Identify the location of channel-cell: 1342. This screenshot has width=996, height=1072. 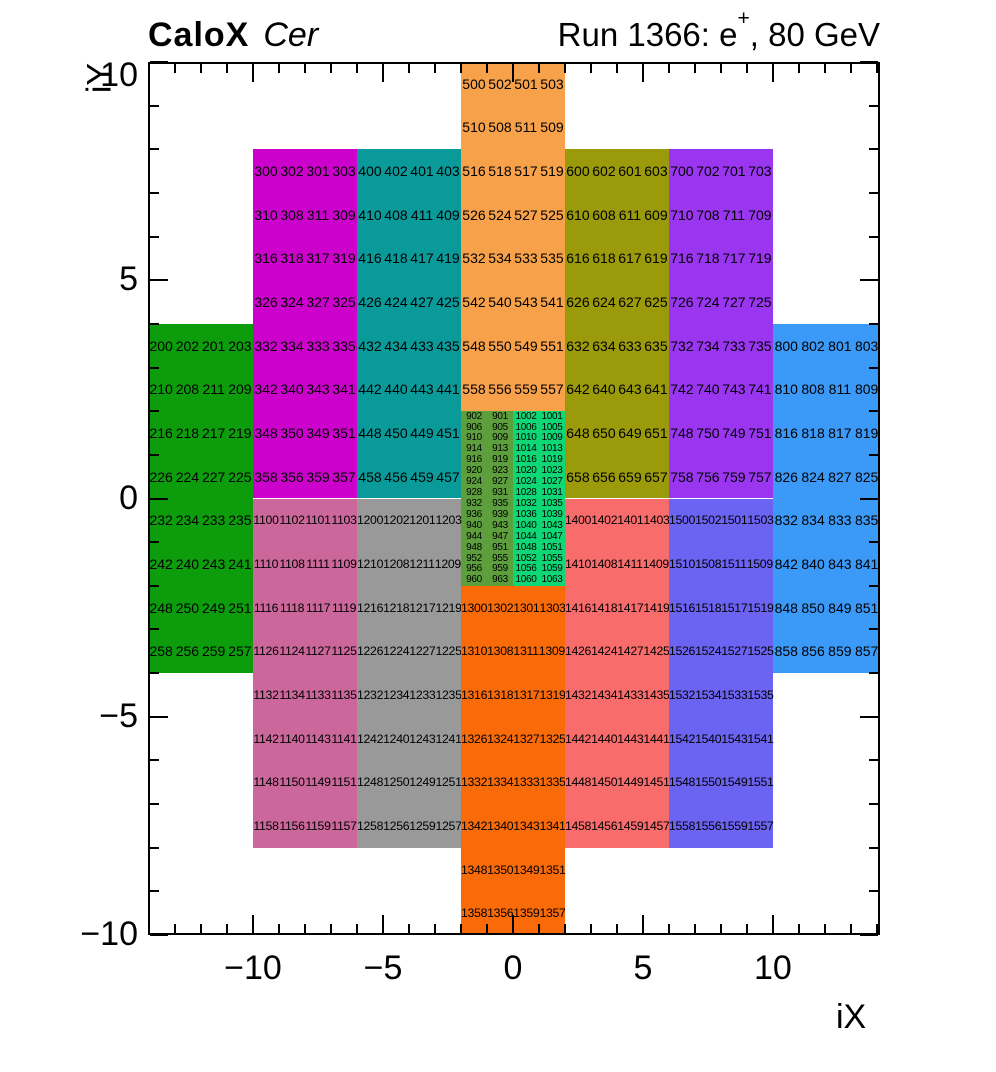
(474, 825).